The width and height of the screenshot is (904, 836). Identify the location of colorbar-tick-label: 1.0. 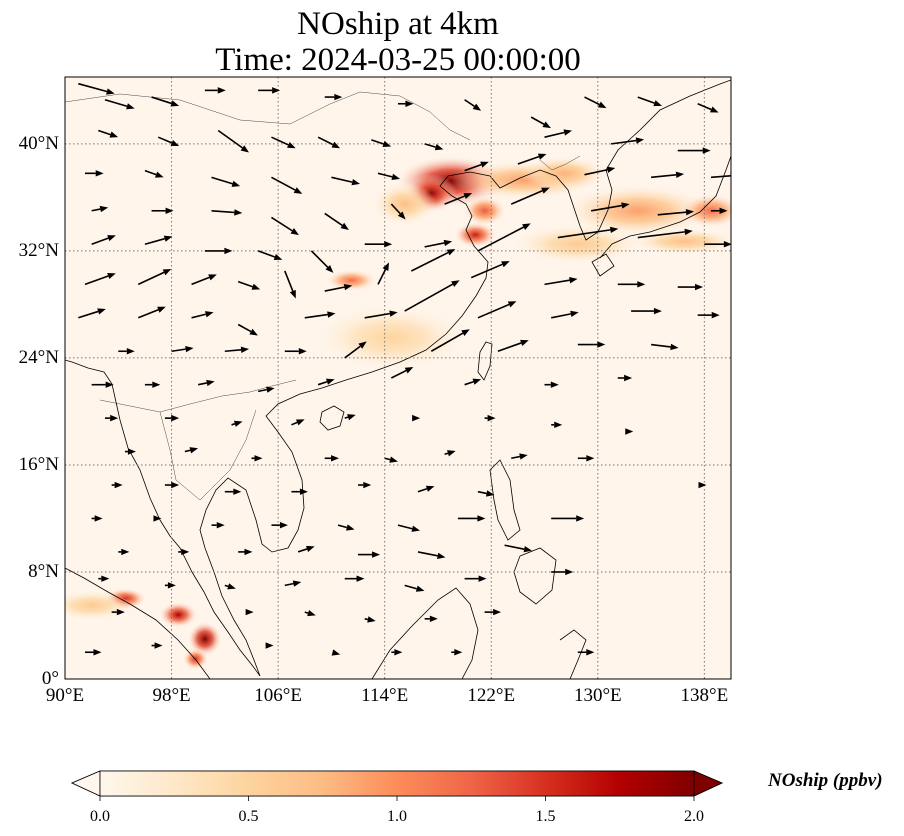
(397, 816).